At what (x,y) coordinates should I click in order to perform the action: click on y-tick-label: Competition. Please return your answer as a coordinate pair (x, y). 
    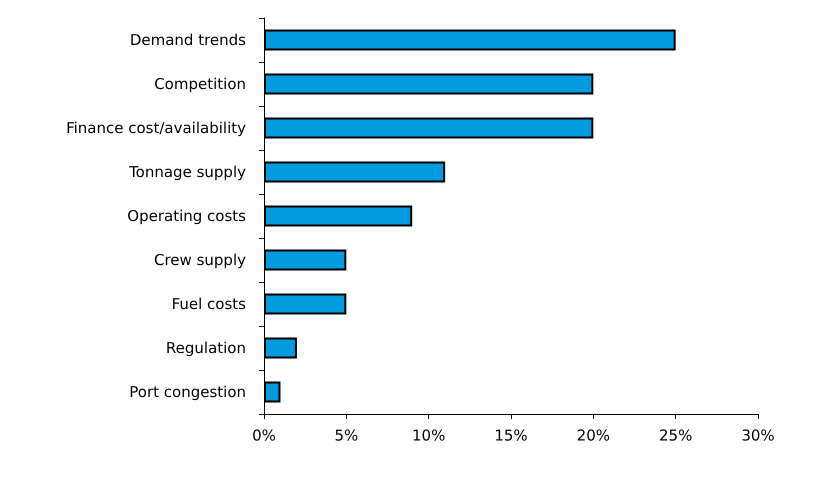
    Looking at the image, I should click on (200, 84).